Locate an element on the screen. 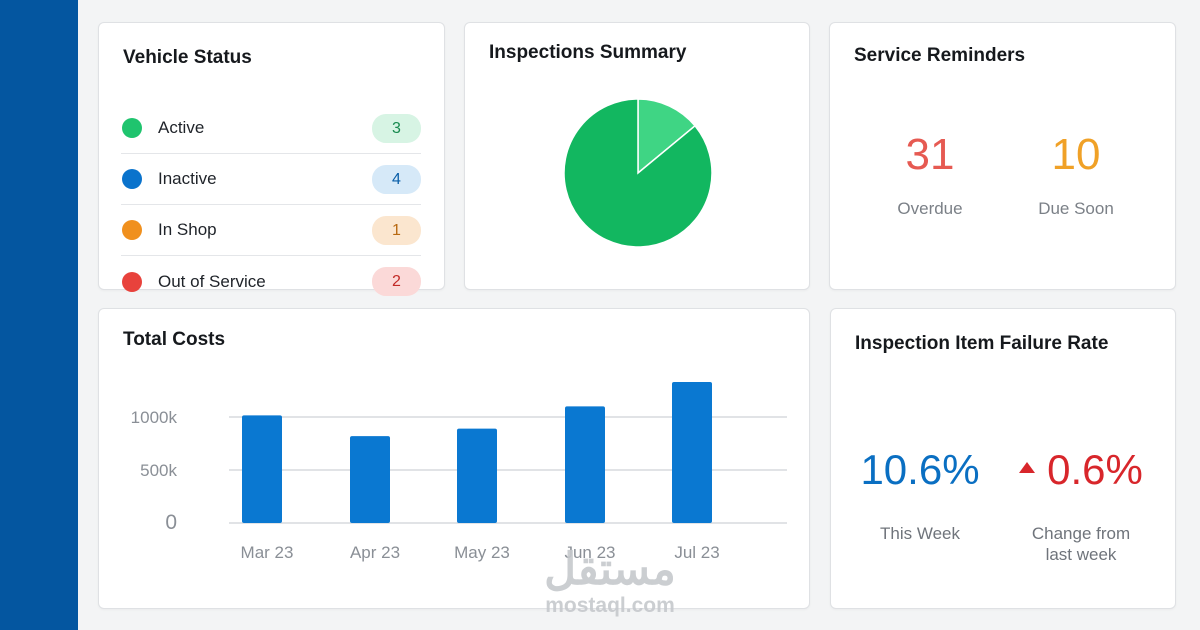  x-tick-label: Apr 23 is located at coordinates (375, 552).